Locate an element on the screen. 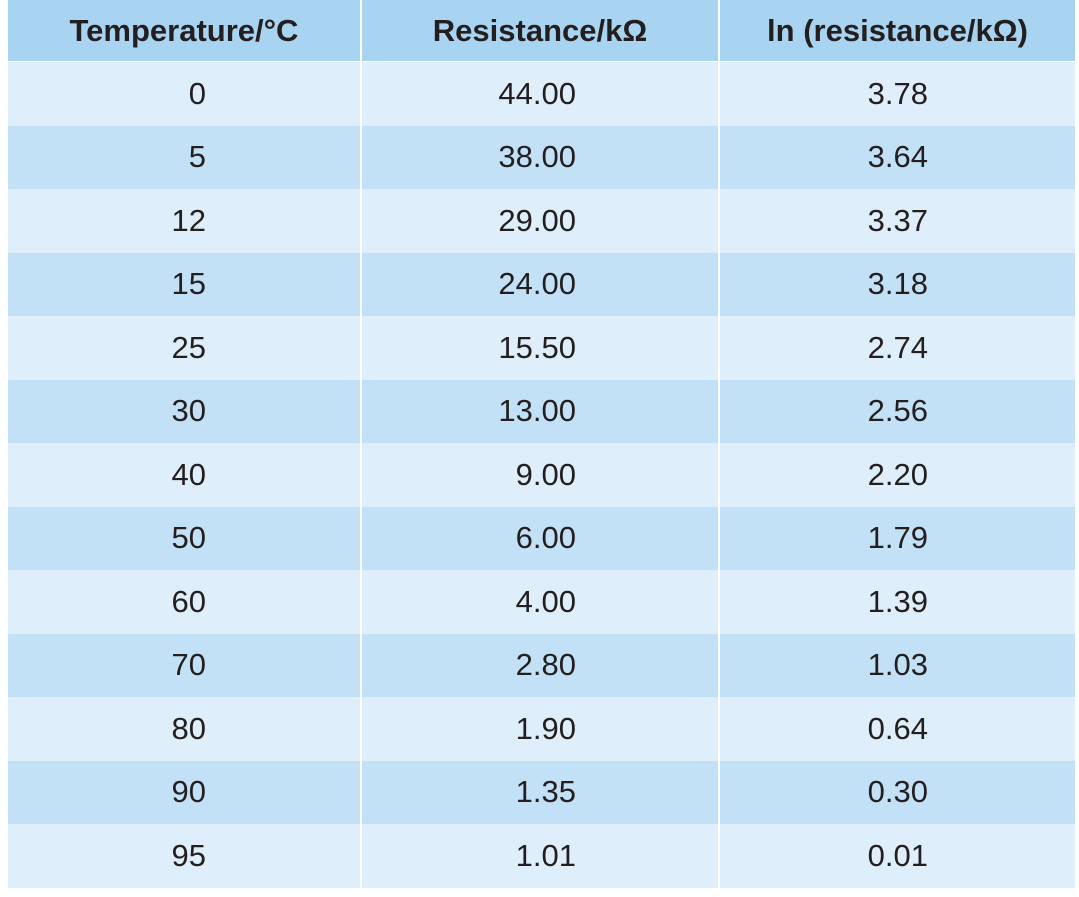  table-cell: 2.56 is located at coordinates (897, 411).